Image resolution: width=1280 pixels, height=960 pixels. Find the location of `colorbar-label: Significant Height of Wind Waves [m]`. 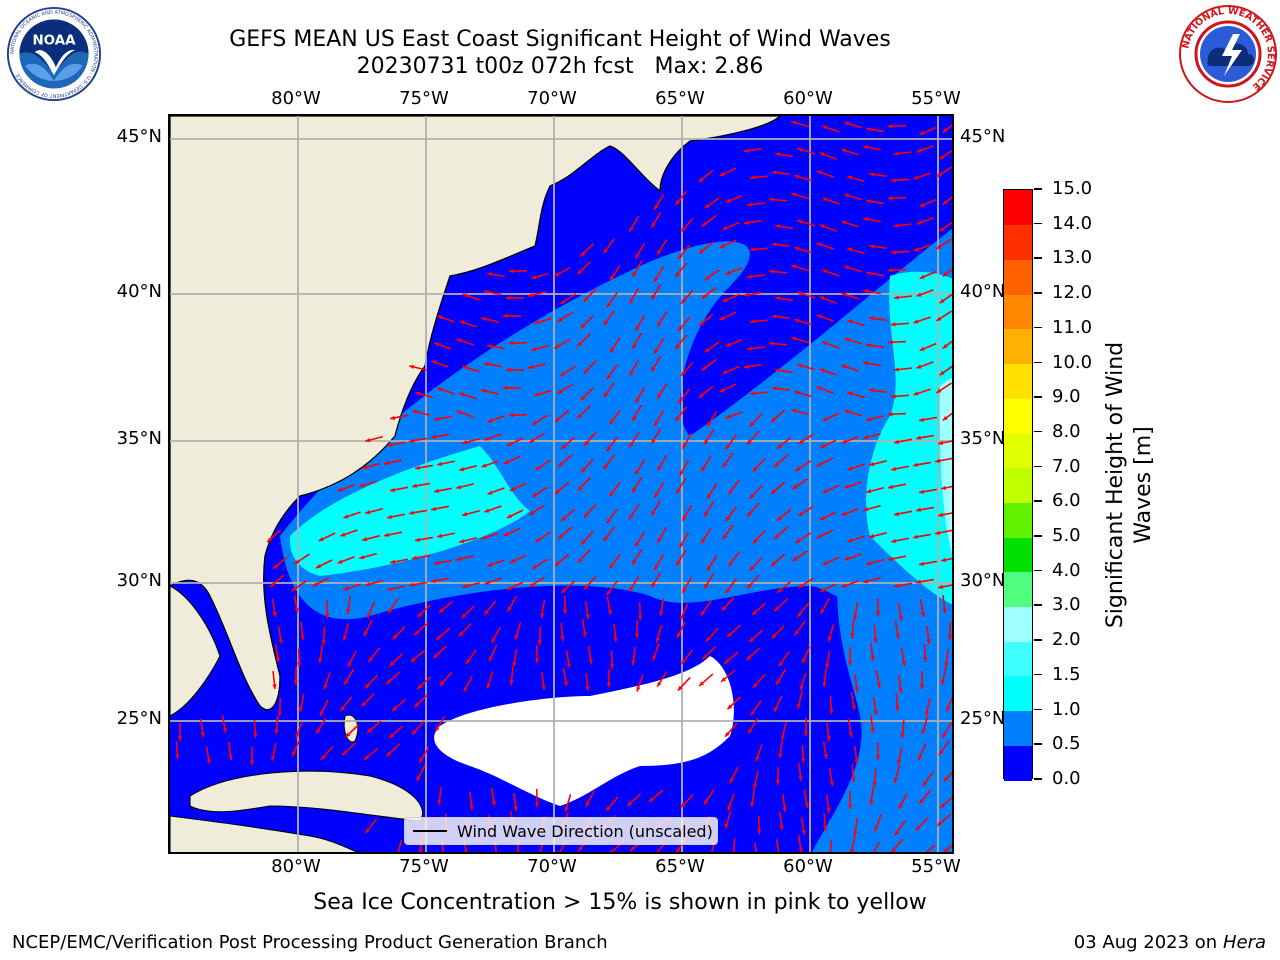

colorbar-label: Significant Height of Wind Waves [m] is located at coordinates (1130, 485).